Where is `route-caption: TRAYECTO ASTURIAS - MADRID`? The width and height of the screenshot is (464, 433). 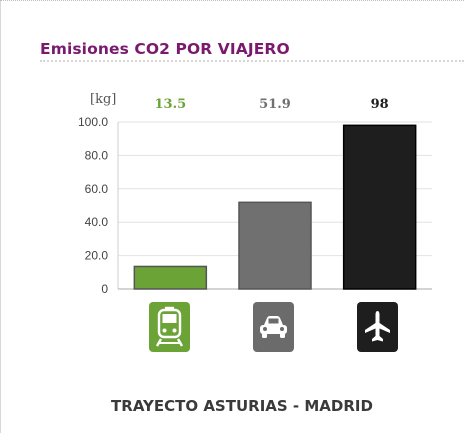 route-caption: TRAYECTO ASTURIAS - MADRID is located at coordinates (242, 406).